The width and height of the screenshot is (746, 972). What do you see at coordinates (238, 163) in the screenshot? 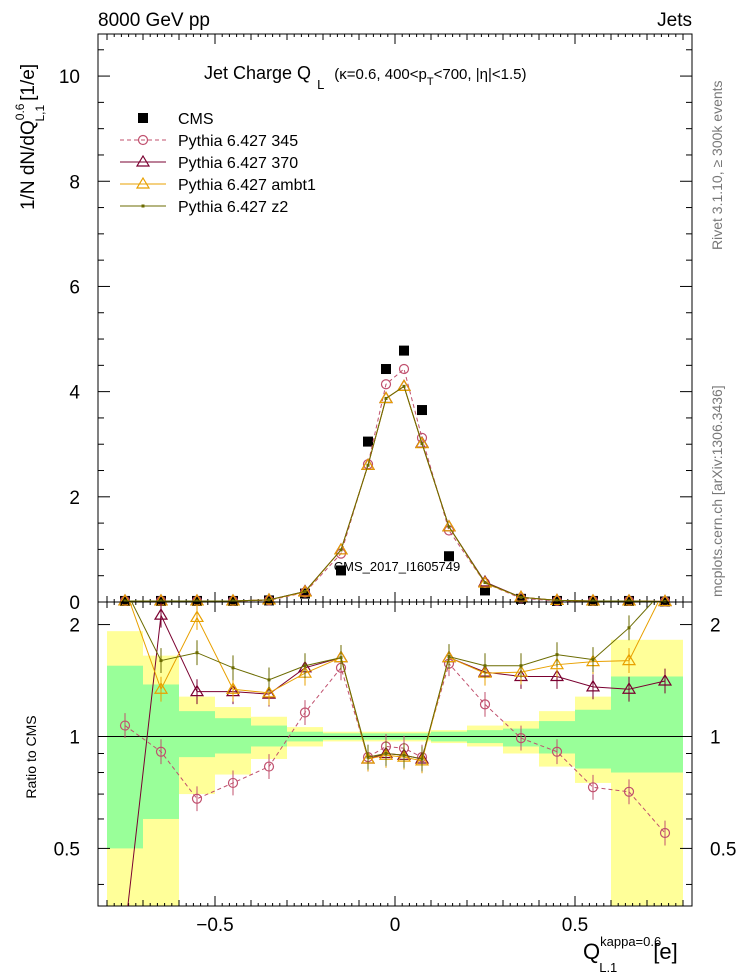
I see `legend-label-2: Pythia 6.427 370` at bounding box center [238, 163].